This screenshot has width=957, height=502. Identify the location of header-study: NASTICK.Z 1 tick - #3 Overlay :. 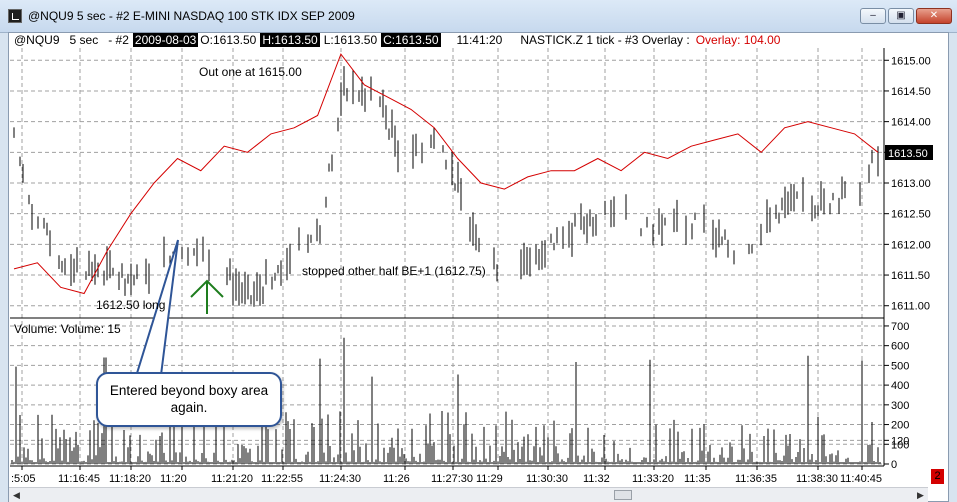
(605, 40).